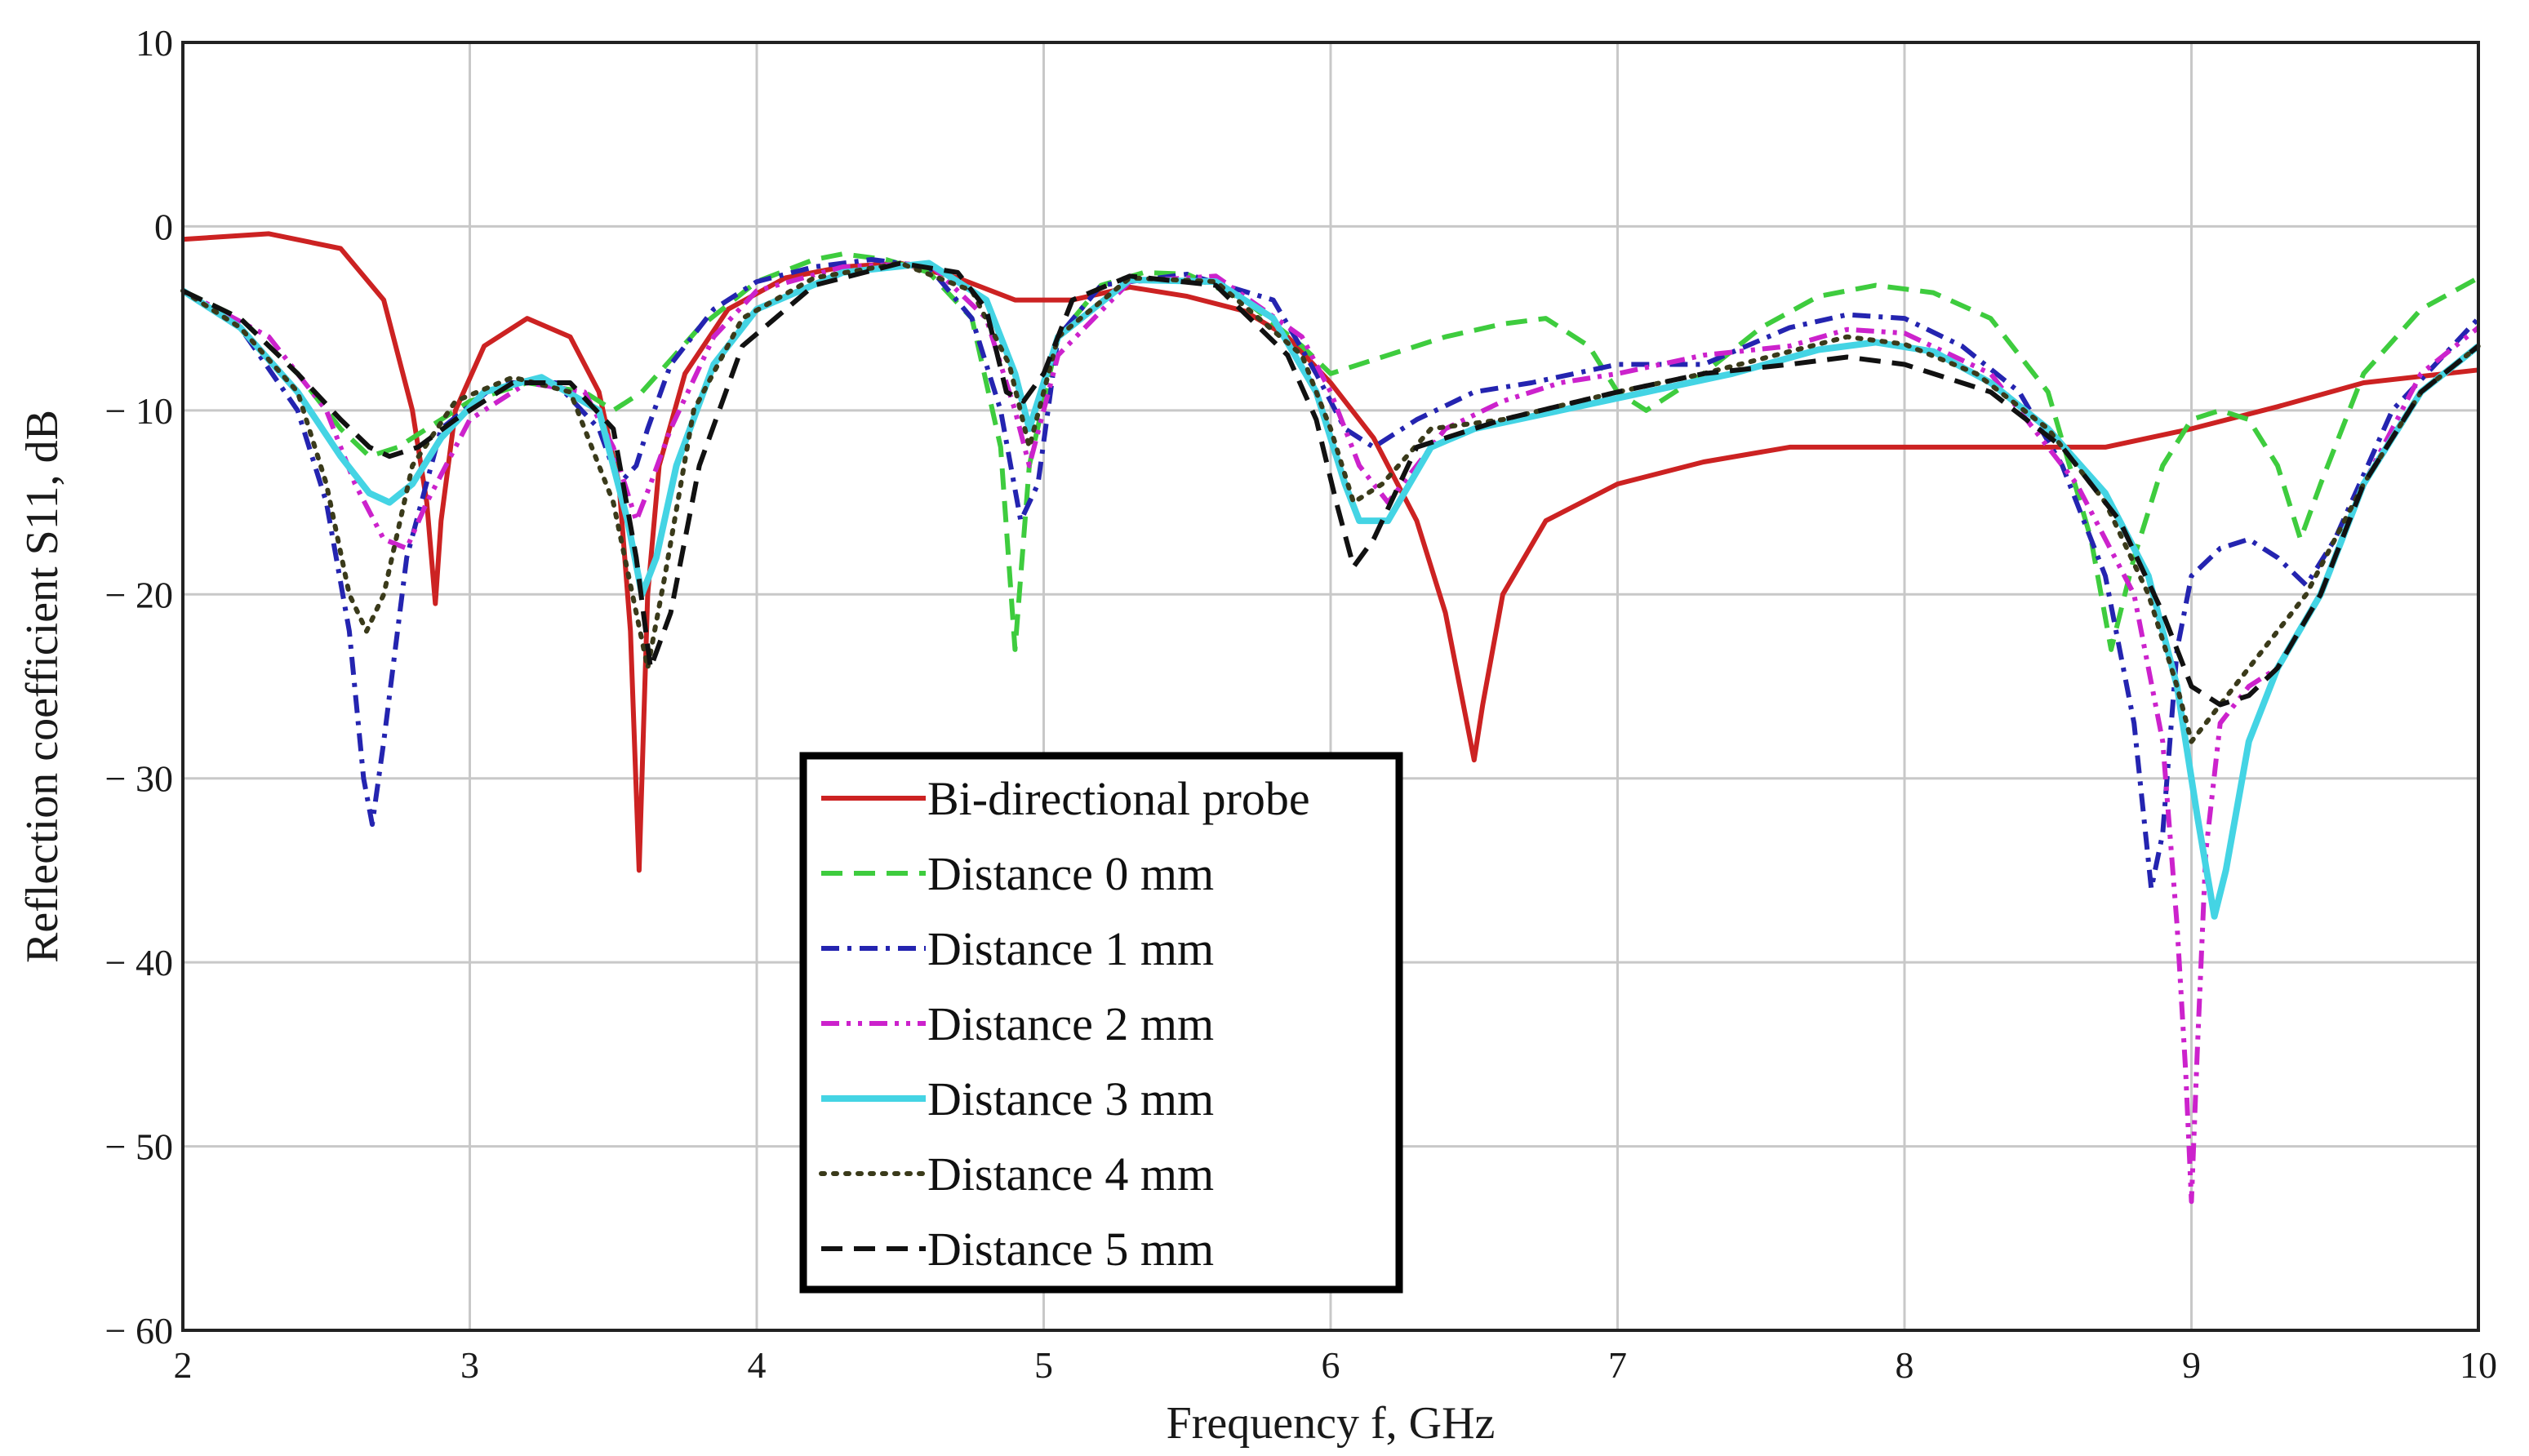 Image resolution: width=2529 pixels, height=1456 pixels. What do you see at coordinates (1043, 1365) in the screenshot?
I see `x-tick-label: 5` at bounding box center [1043, 1365].